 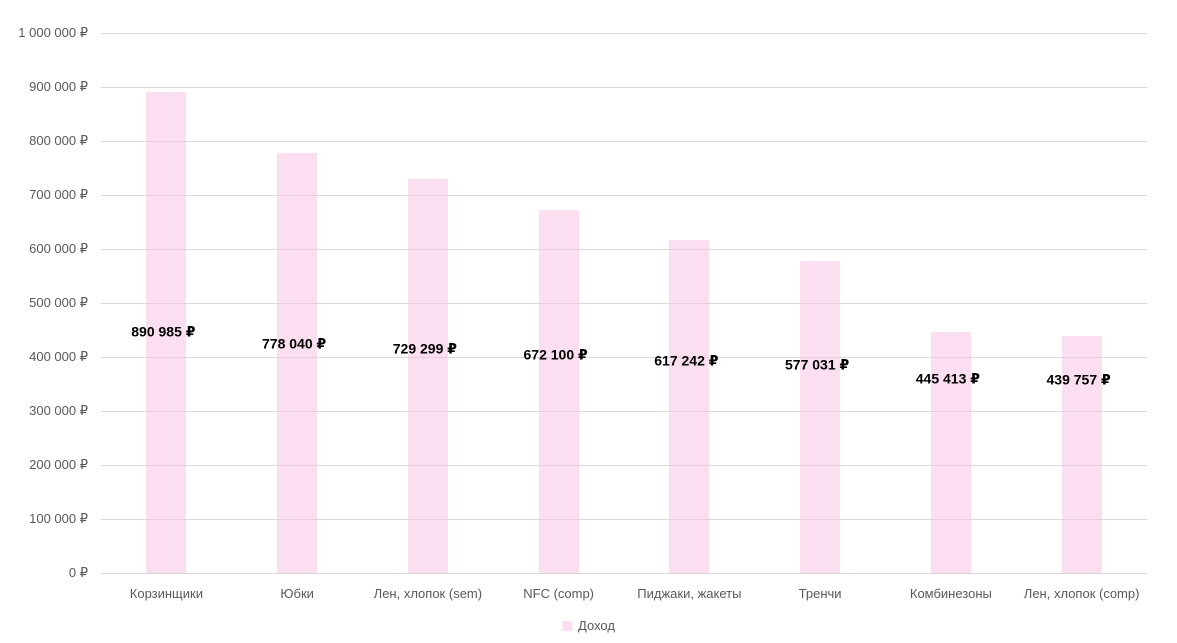 I want to click on y-axis-tick-label: 800 000 ₽, so click(x=58, y=140).